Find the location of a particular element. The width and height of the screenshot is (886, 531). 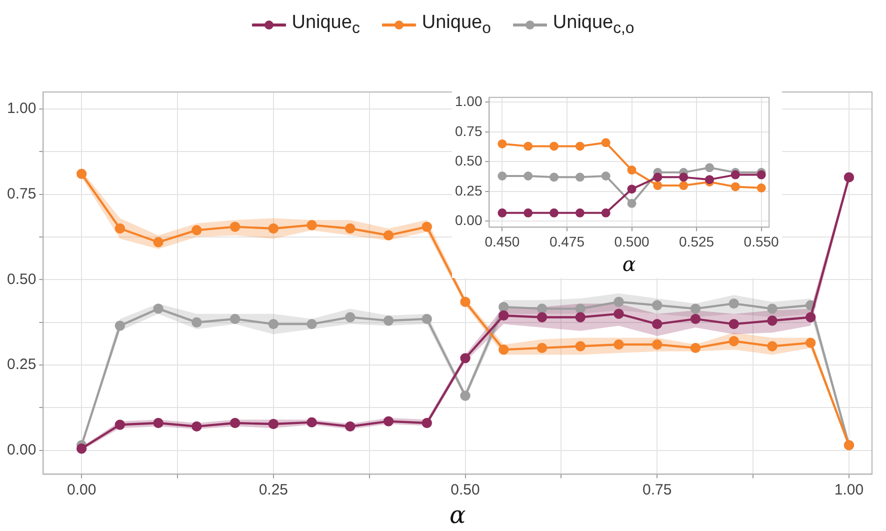

x-tick-label: 0.450 is located at coordinates (502, 241).